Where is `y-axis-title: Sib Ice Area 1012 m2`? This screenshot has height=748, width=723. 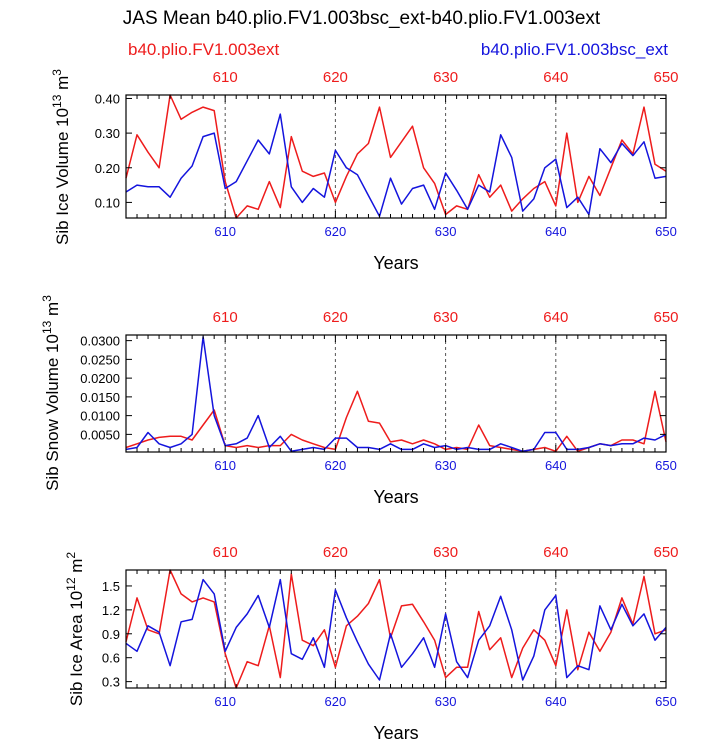
y-axis-title: Sib Ice Area 1012 m2 is located at coordinates (75, 629).